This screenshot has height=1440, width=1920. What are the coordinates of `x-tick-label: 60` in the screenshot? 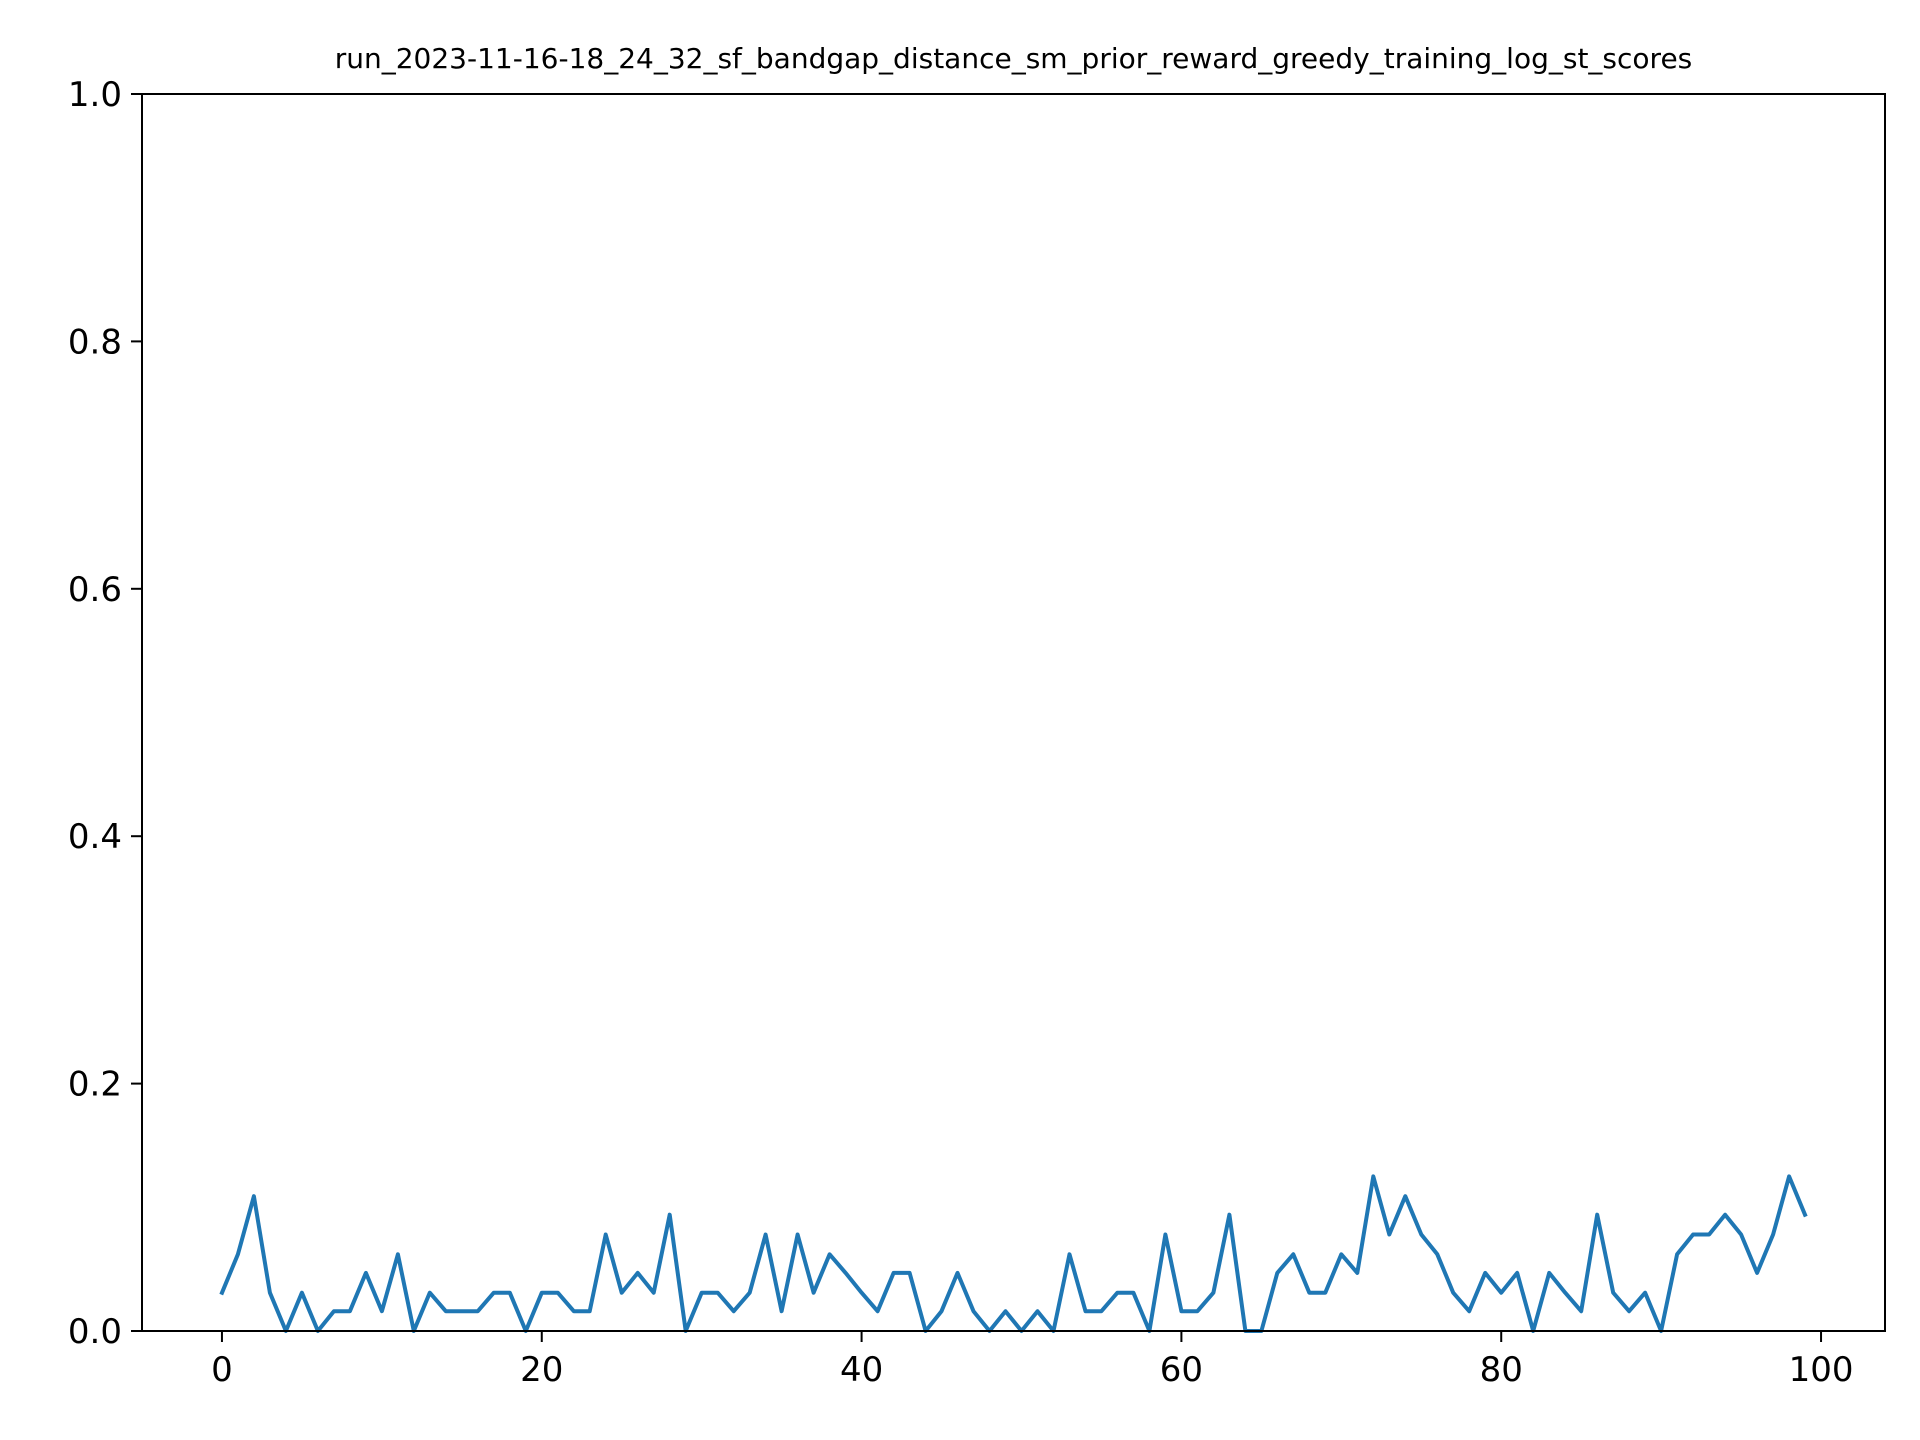 It's located at (1181, 1370).